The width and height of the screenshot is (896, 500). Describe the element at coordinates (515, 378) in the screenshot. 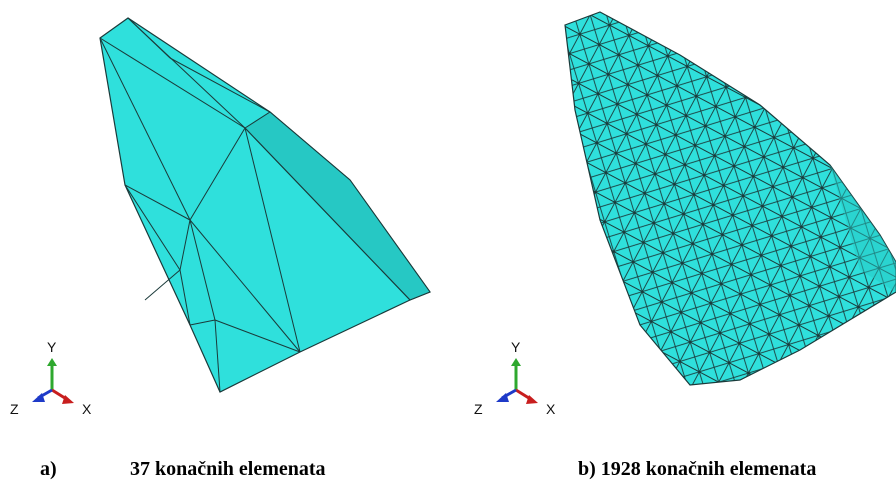

I see `axis-triad-b: Y X Z` at that location.